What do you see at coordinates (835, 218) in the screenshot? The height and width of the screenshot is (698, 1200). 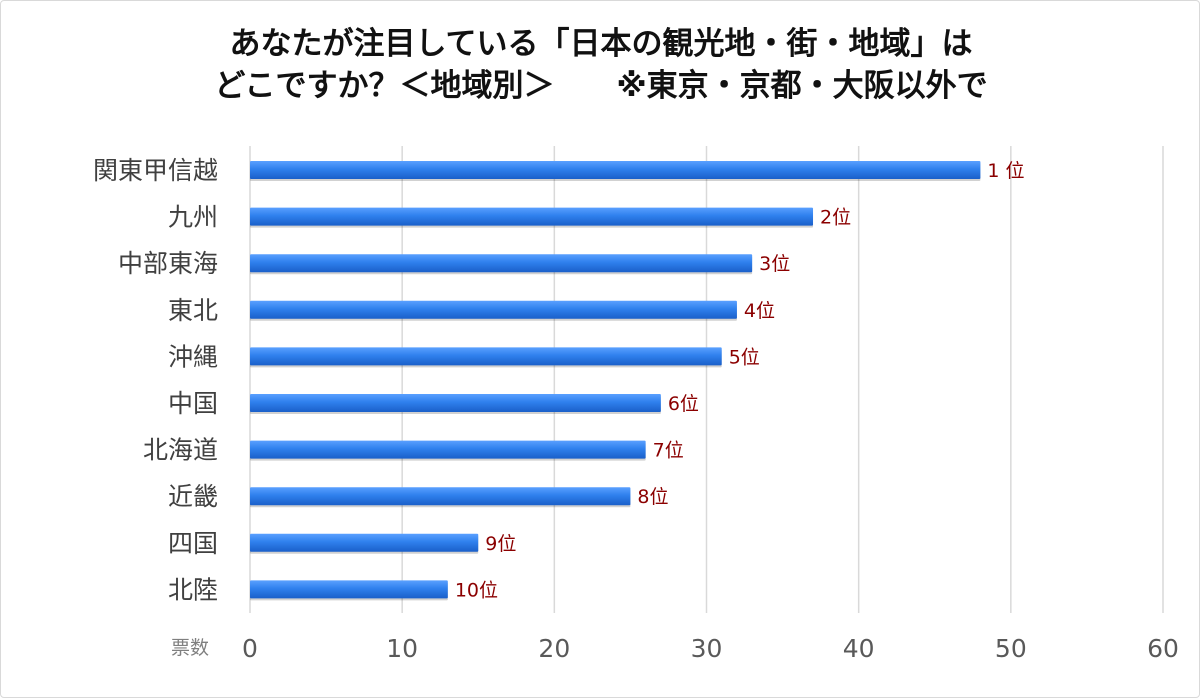 I see `data-label: 2位` at bounding box center [835, 218].